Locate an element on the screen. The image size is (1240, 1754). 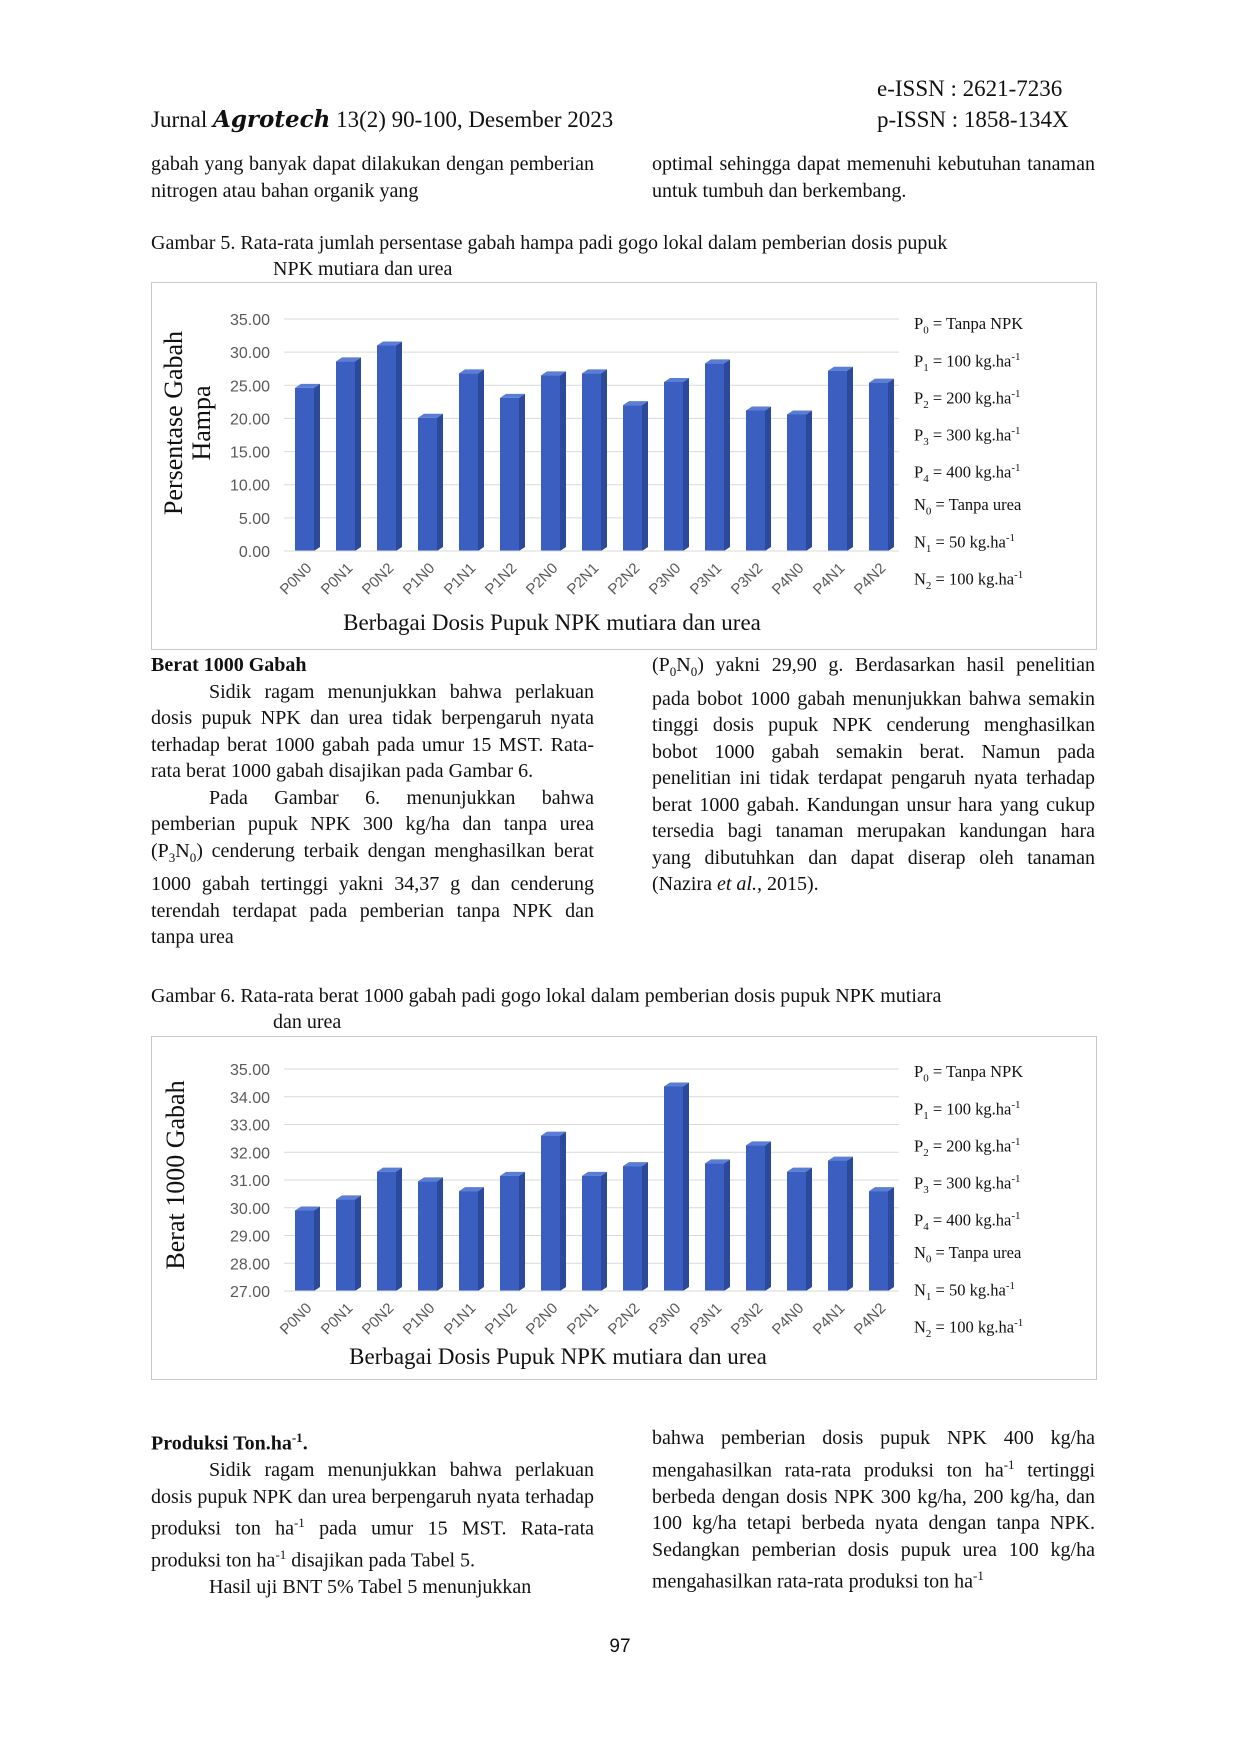
y-tick-label: 29.00 is located at coordinates (250, 1237).